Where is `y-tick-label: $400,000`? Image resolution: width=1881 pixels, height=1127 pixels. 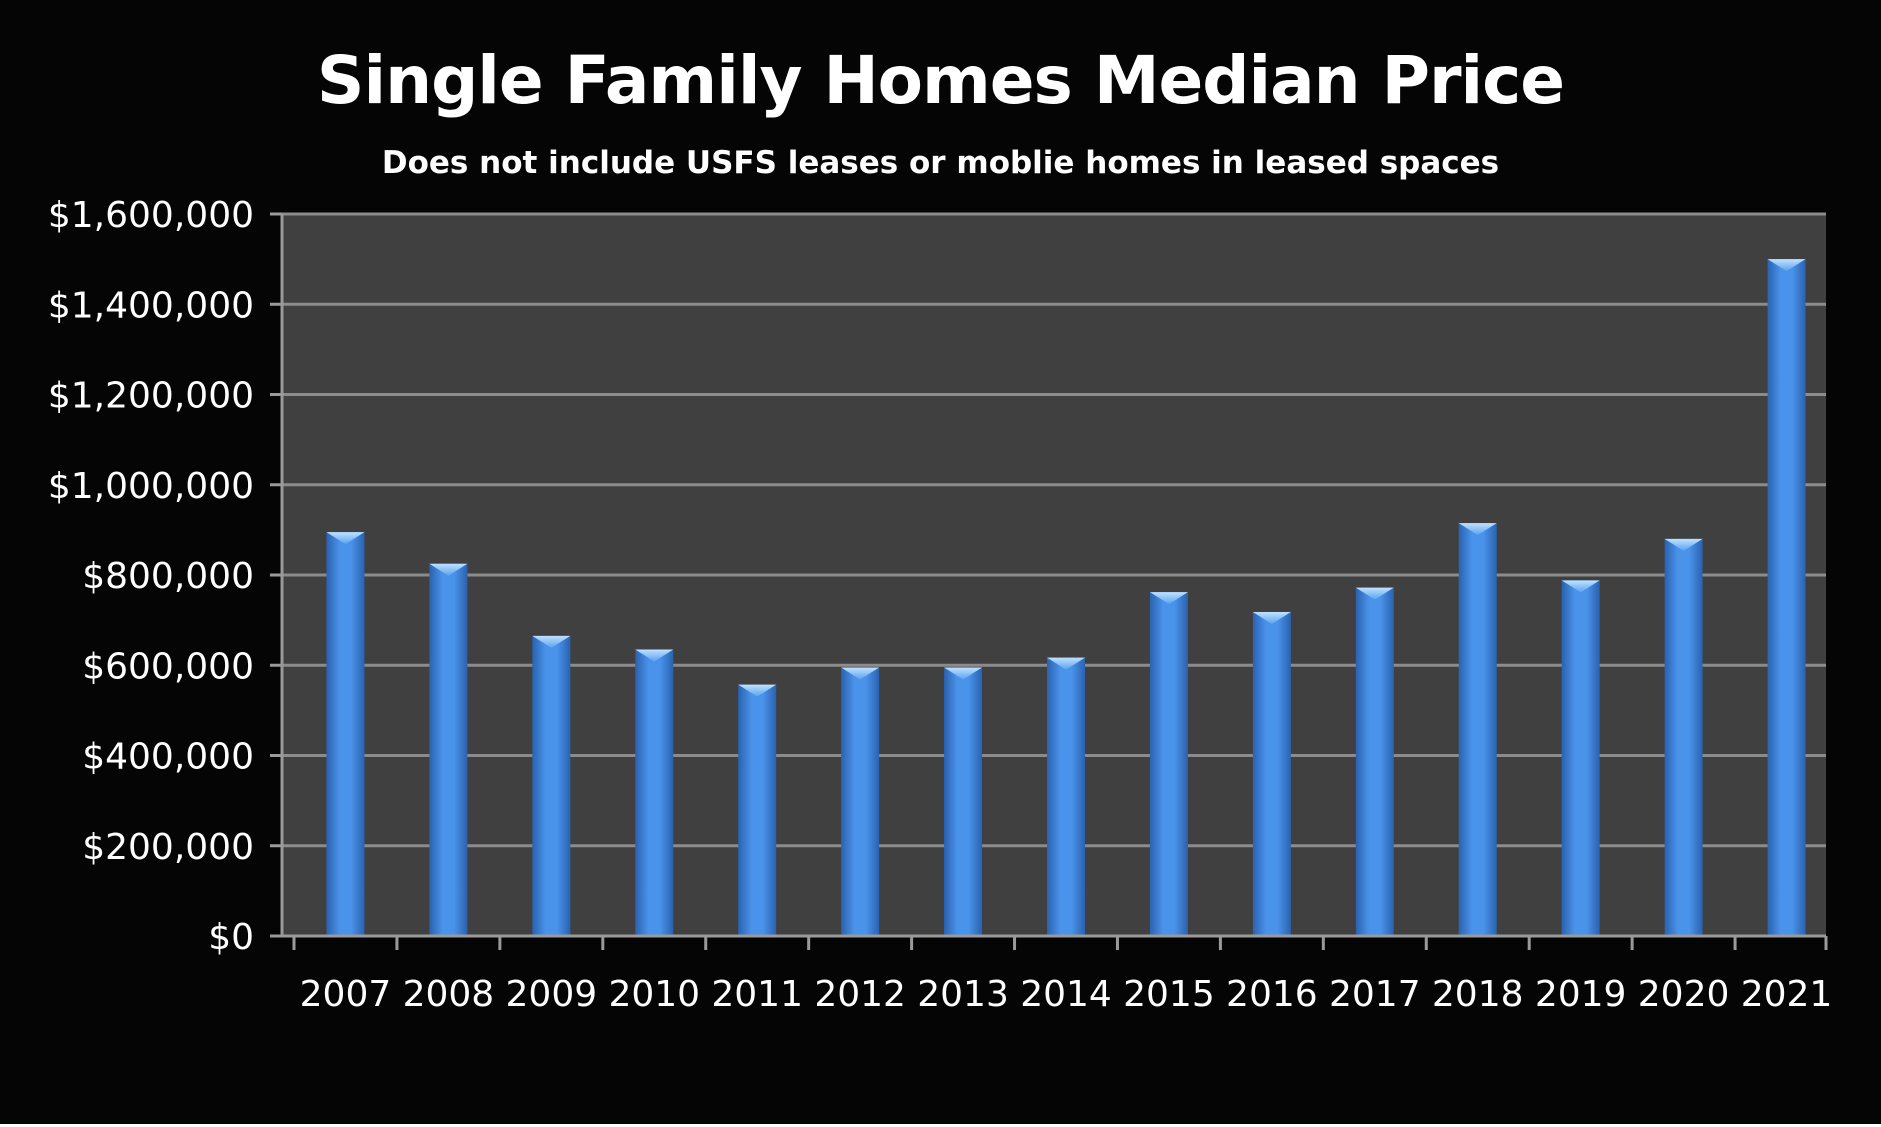
y-tick-label: $400,000 is located at coordinates (168, 757).